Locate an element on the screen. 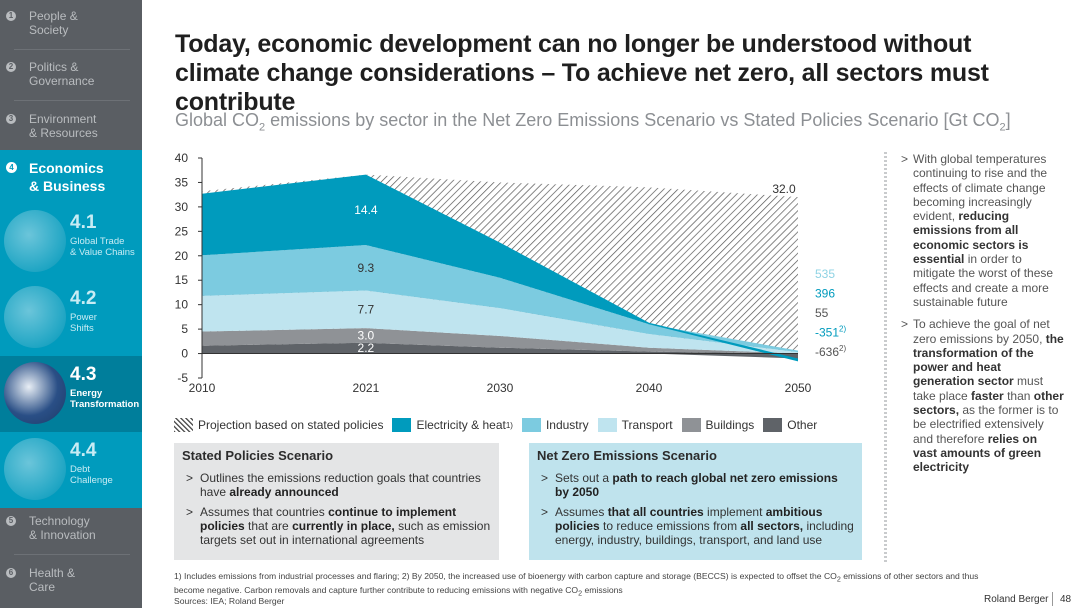  side-label-2050: 535 is located at coordinates (825, 274).